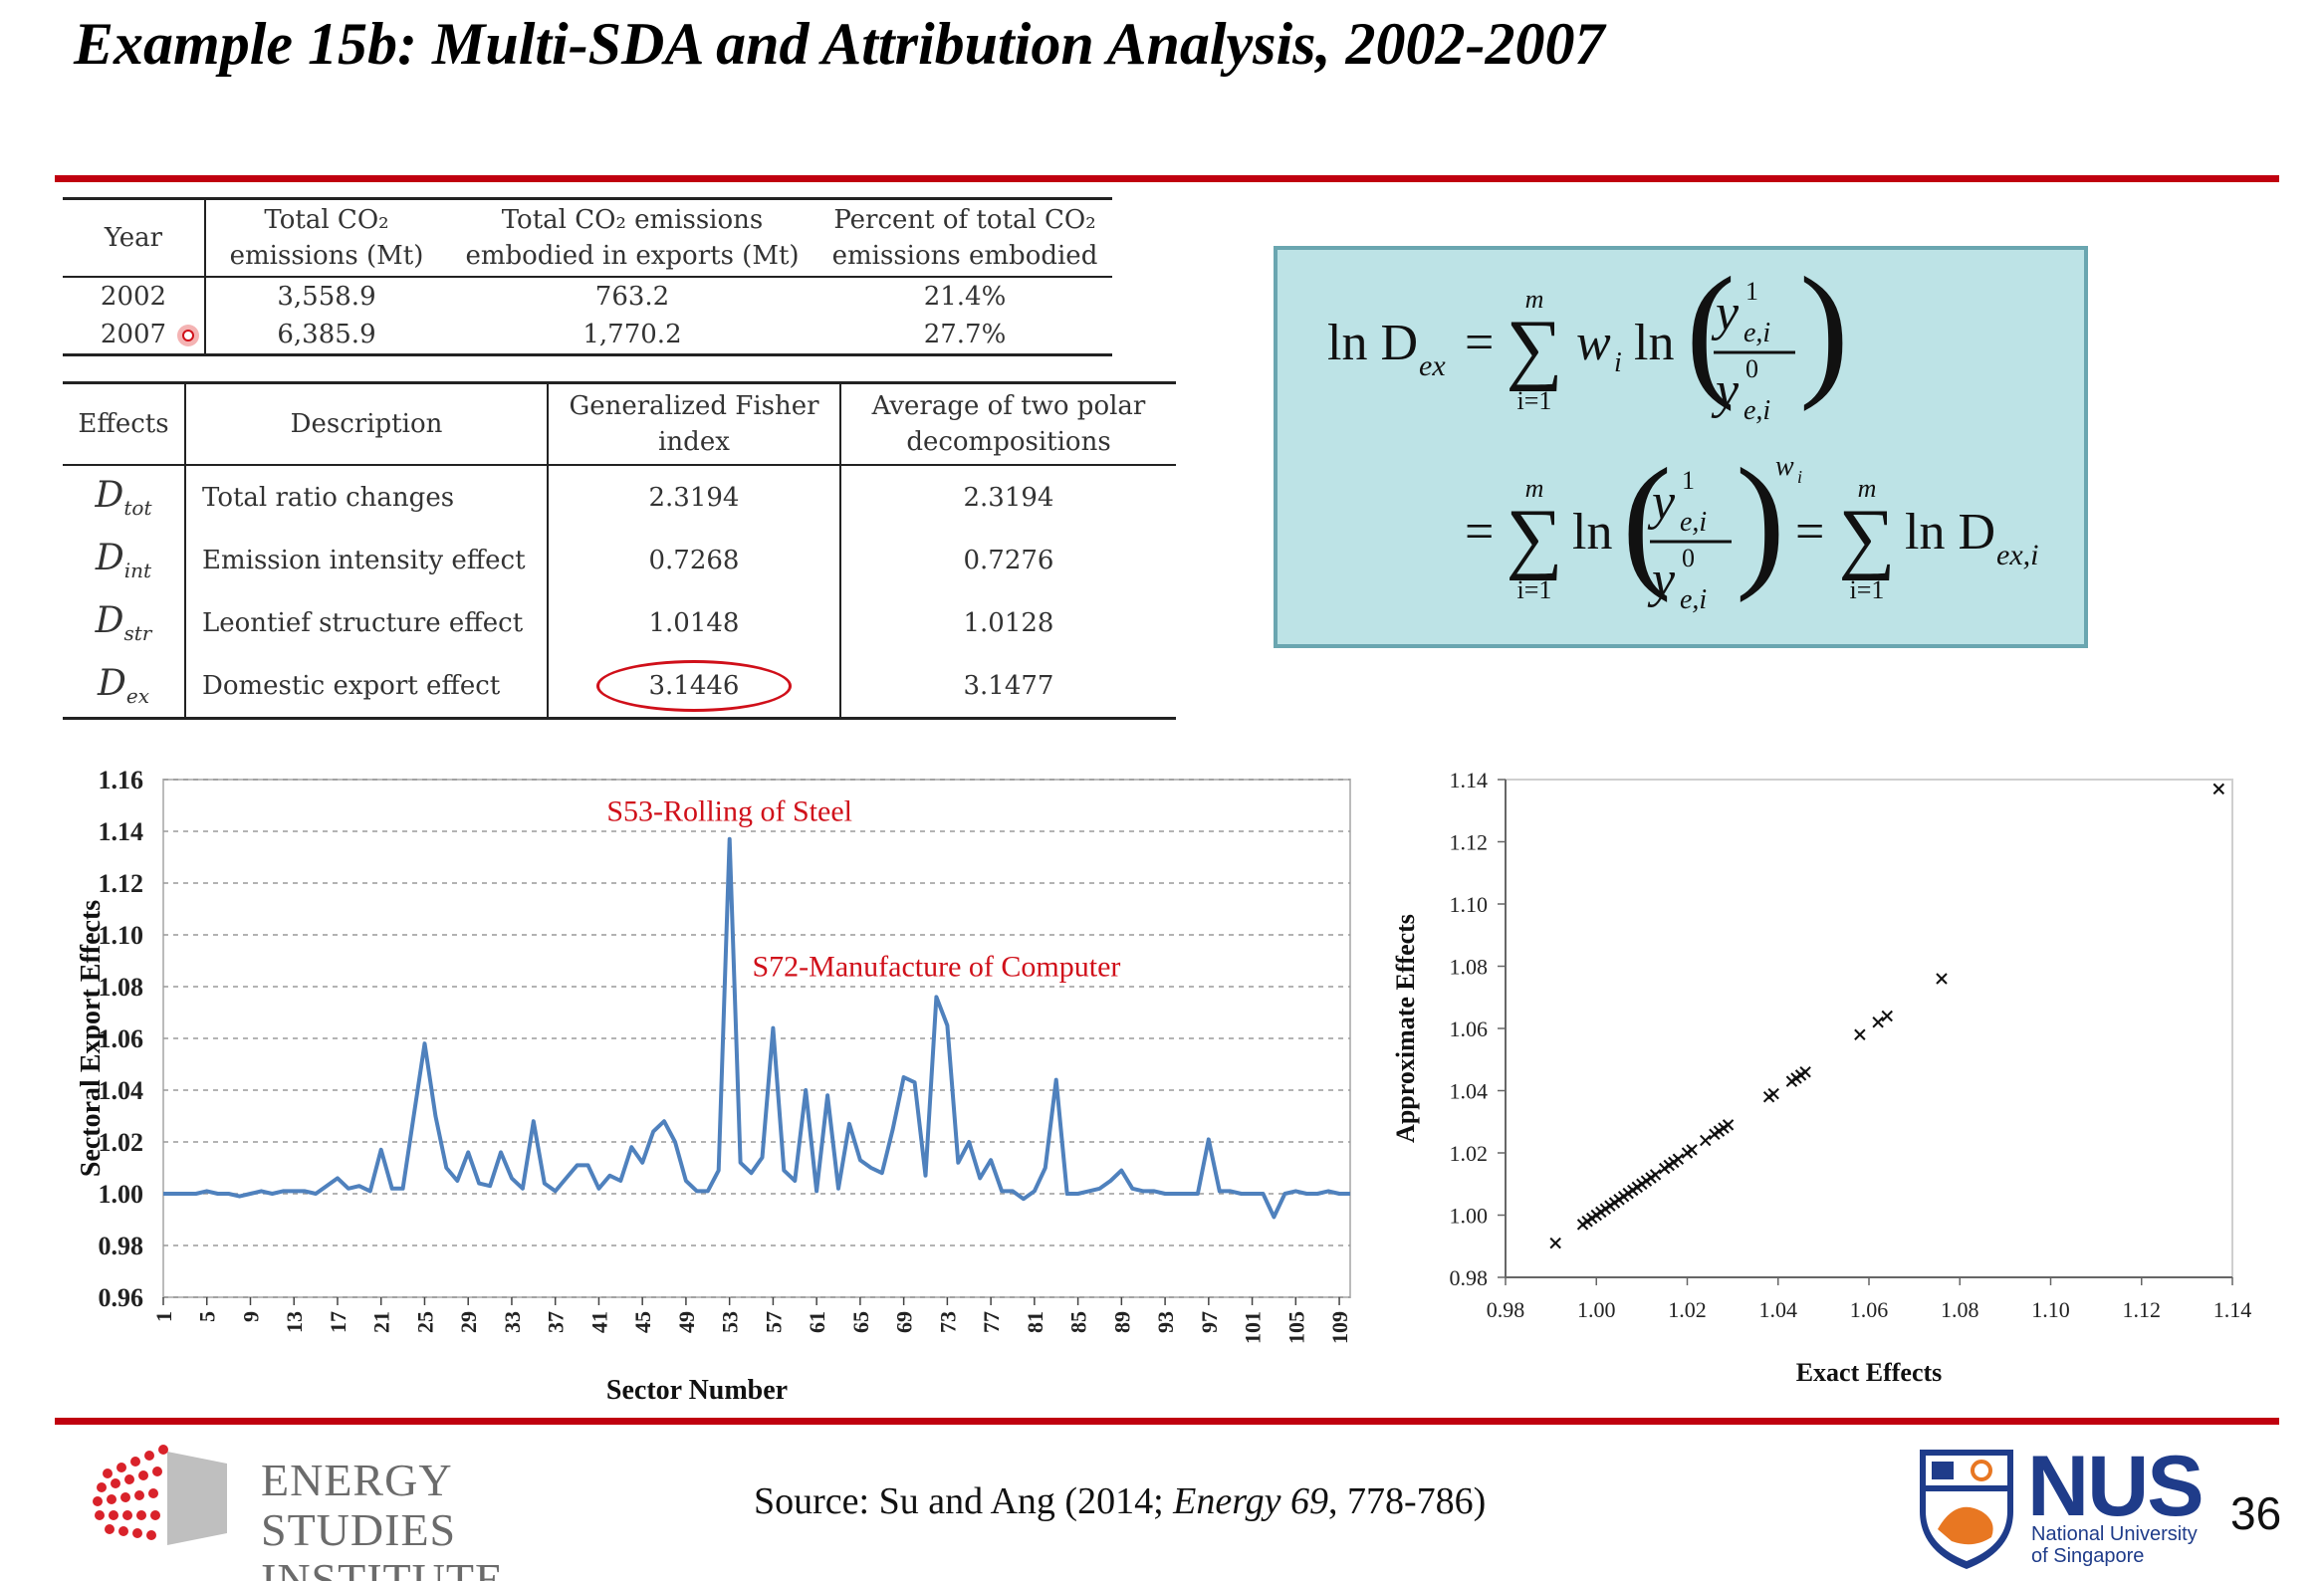 The height and width of the screenshot is (1581, 2324). What do you see at coordinates (686, 1322) in the screenshot?
I see `x-tick-label: 49` at bounding box center [686, 1322].